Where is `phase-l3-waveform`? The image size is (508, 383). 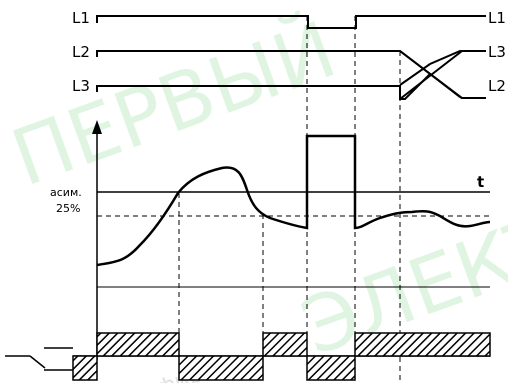
phase-l3-waveform is located at coordinates (263, 86).